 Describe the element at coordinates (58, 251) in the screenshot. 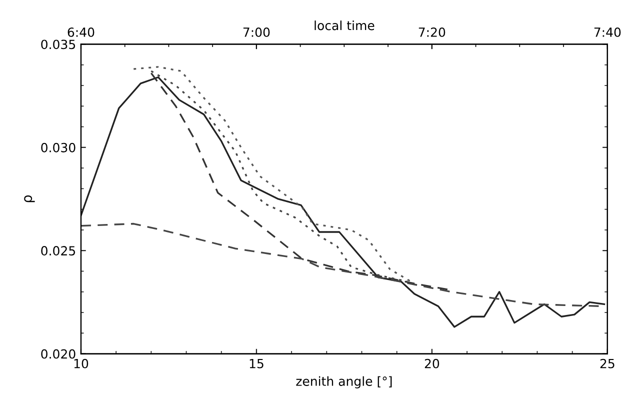

I see `y-tick-label: 0.025` at that location.